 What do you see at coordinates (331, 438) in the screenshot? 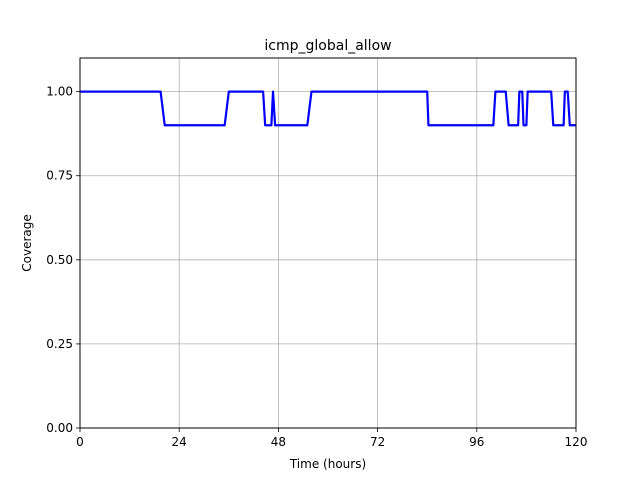
I see `x-axis-ticks: 0 24 48 72 96 120` at bounding box center [331, 438].